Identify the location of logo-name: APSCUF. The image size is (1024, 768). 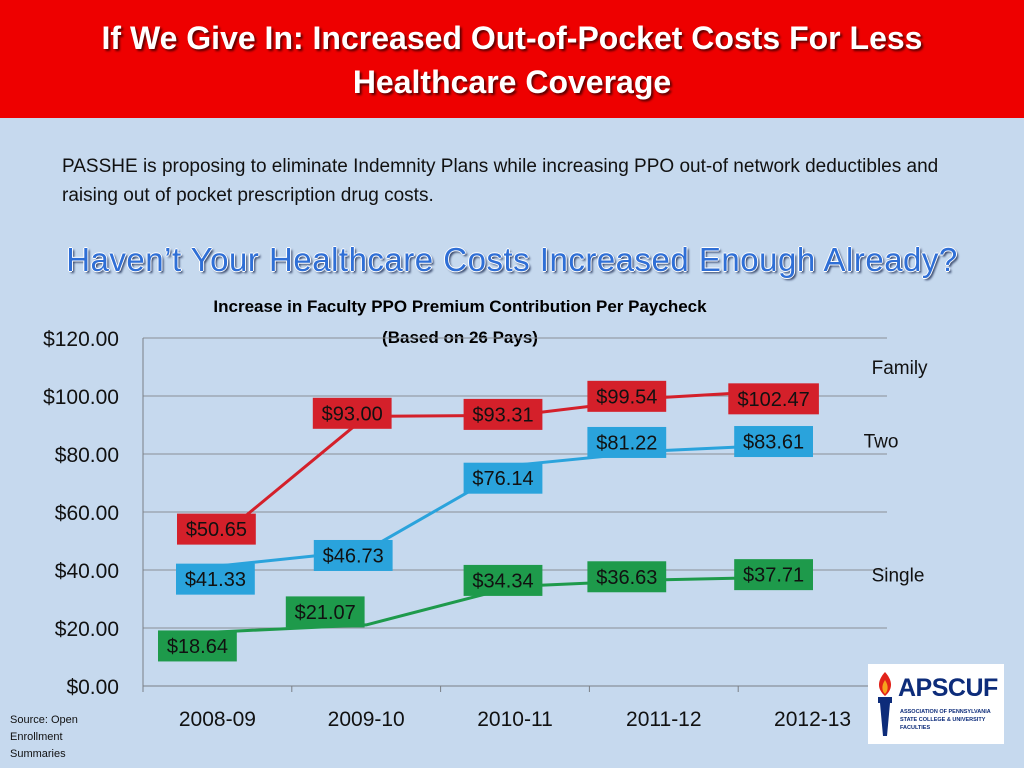
(948, 688).